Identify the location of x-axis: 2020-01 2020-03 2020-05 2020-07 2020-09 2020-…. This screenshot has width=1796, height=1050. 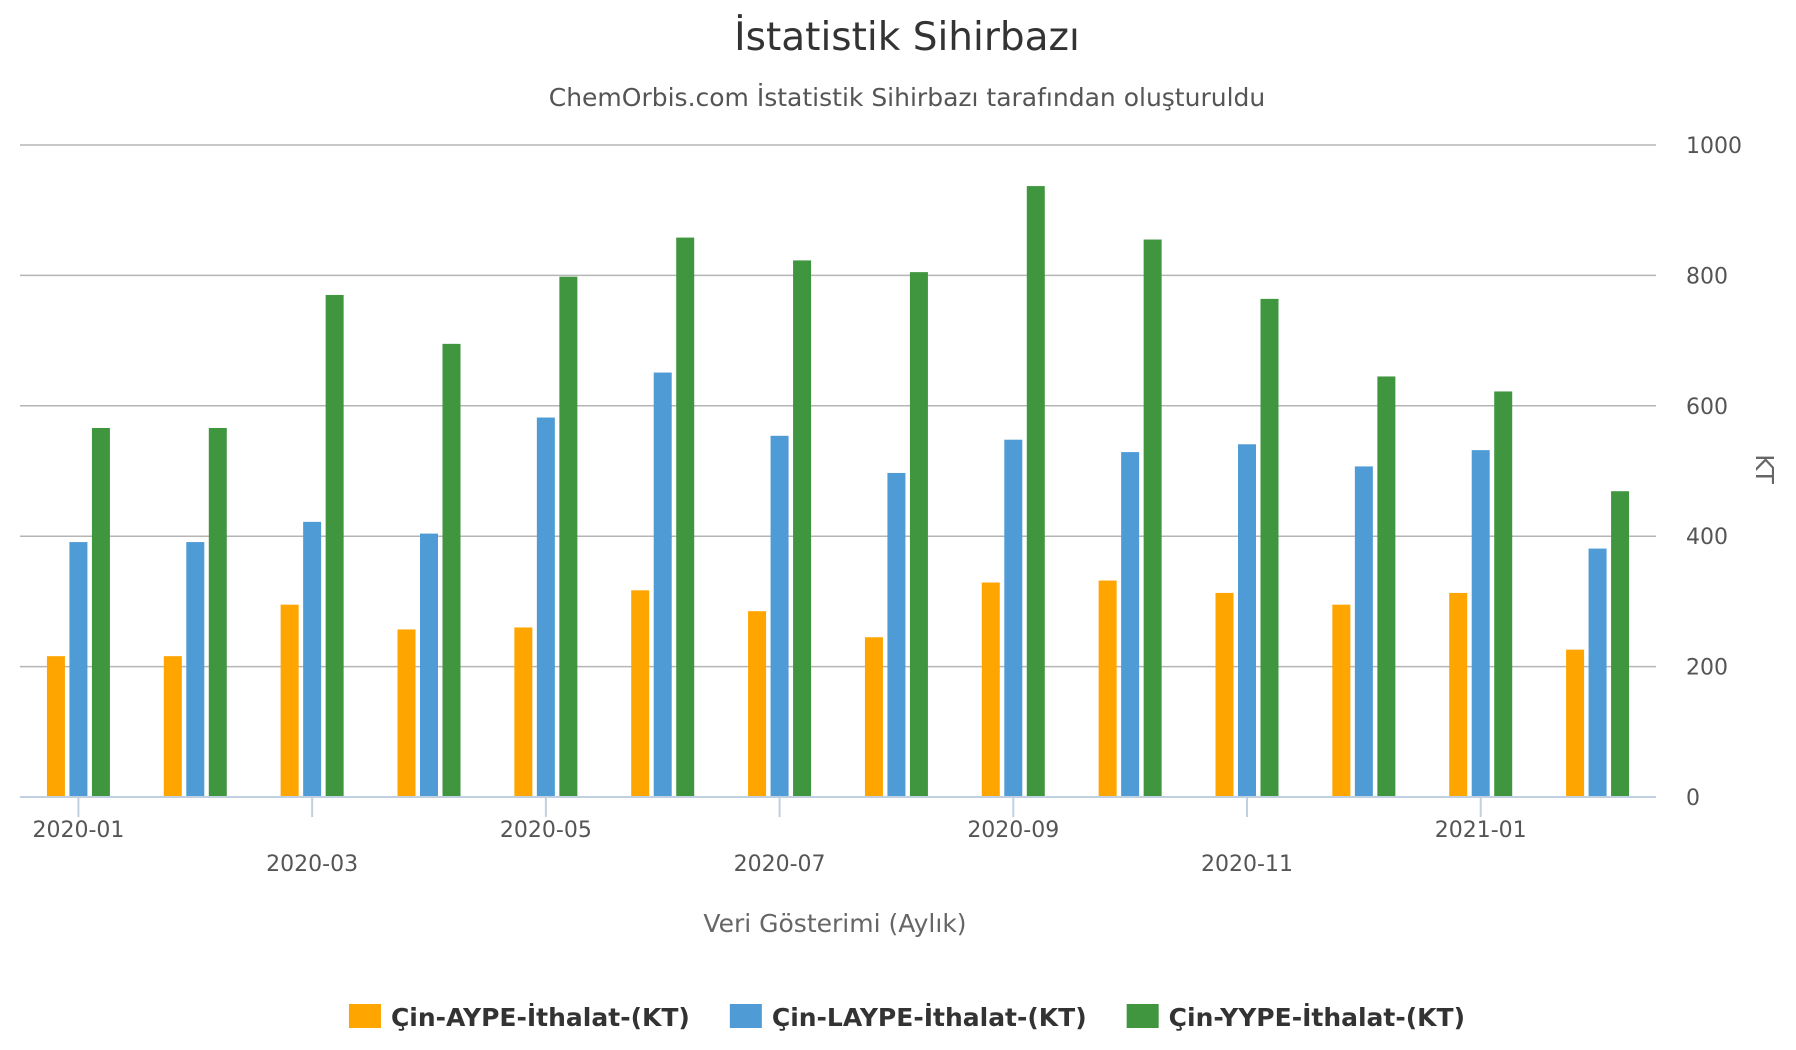
(838, 836).